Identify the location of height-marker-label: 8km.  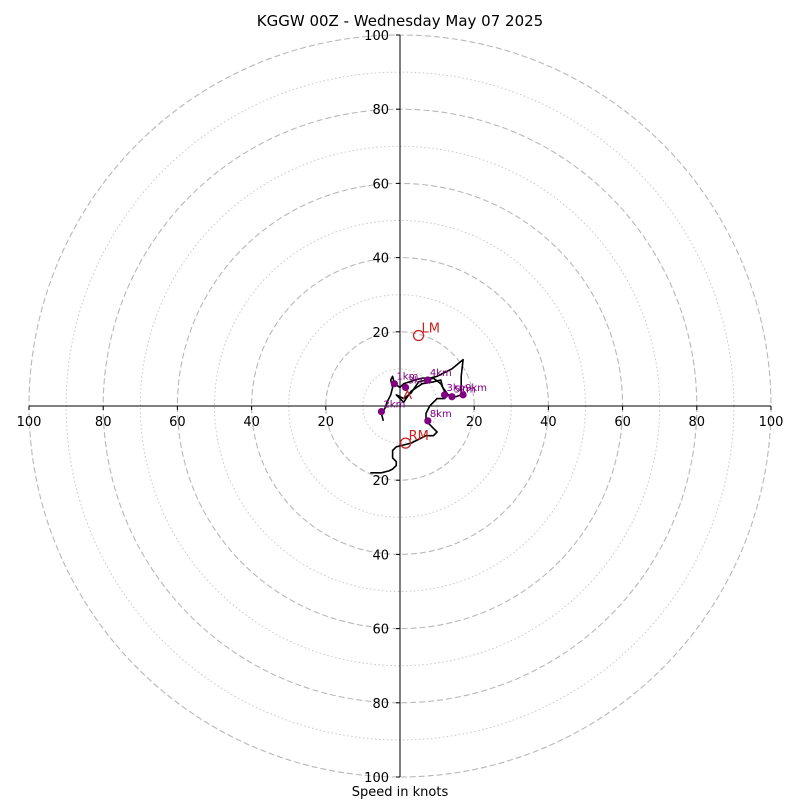
(441, 414).